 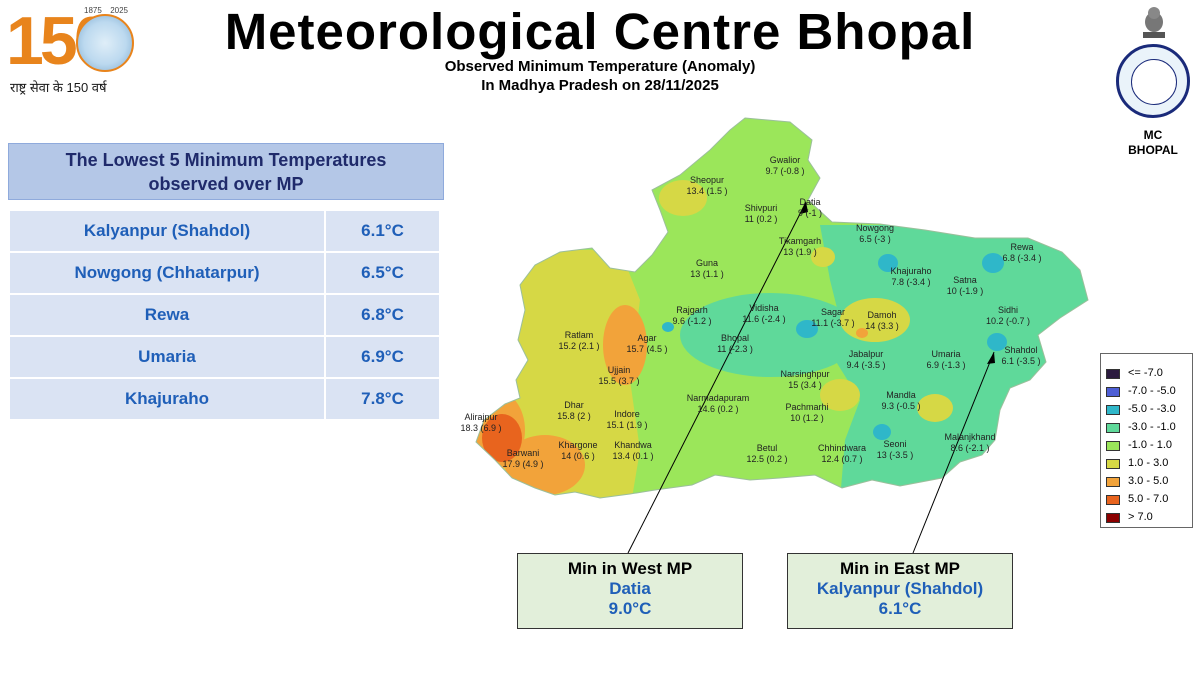 I want to click on station-name: Kalyanpur (Shahdol), so click(x=167, y=231).